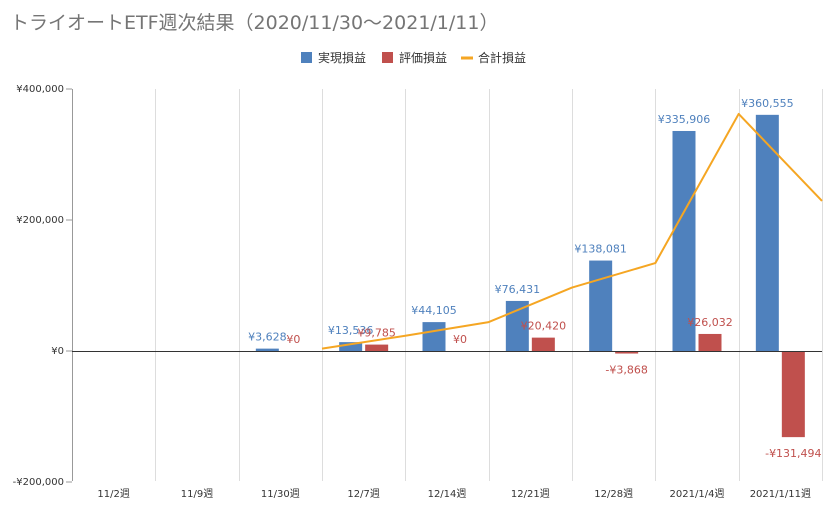 The width and height of the screenshot is (830, 512). Describe the element at coordinates (780, 494) in the screenshot. I see `x-tick-label: 2021/1/11週` at that location.